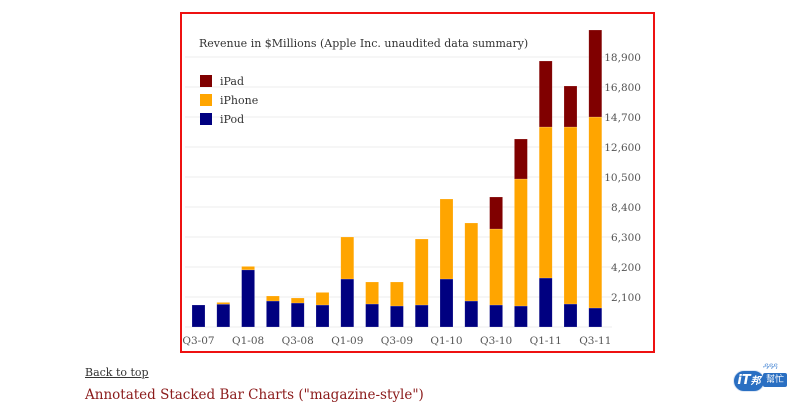  I want to click on x-tick-label: Q1-10, so click(446, 341).